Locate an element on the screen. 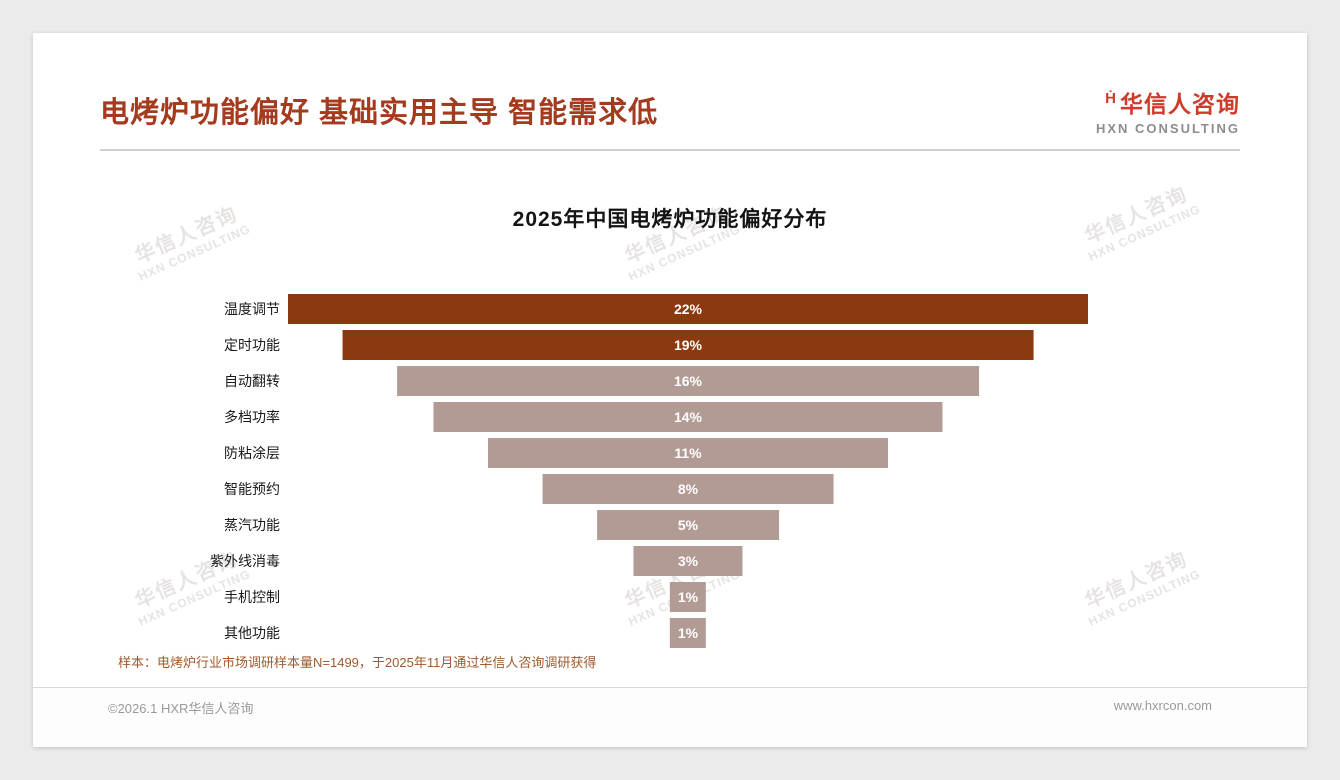 The height and width of the screenshot is (780, 1340). bar-value-label: 16% is located at coordinates (688, 381).